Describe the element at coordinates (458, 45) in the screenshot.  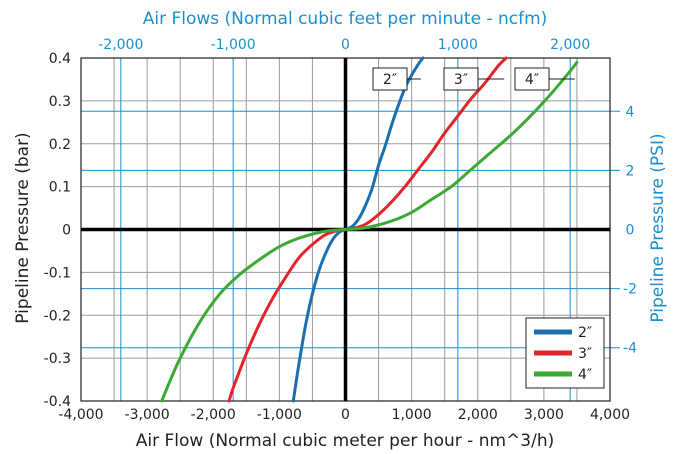
I see `x2-tick-label: 1,000` at that location.